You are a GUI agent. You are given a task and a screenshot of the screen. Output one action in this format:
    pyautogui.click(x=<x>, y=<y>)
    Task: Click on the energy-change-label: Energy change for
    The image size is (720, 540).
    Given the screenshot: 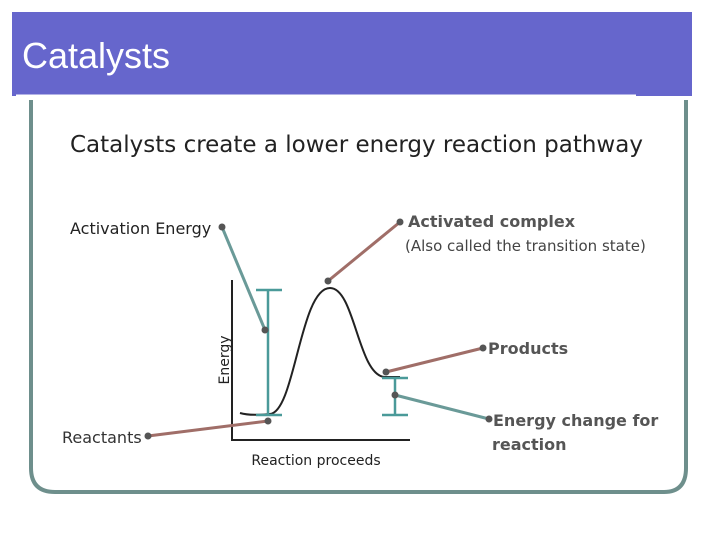 What is the action you would take?
    pyautogui.click(x=575, y=420)
    